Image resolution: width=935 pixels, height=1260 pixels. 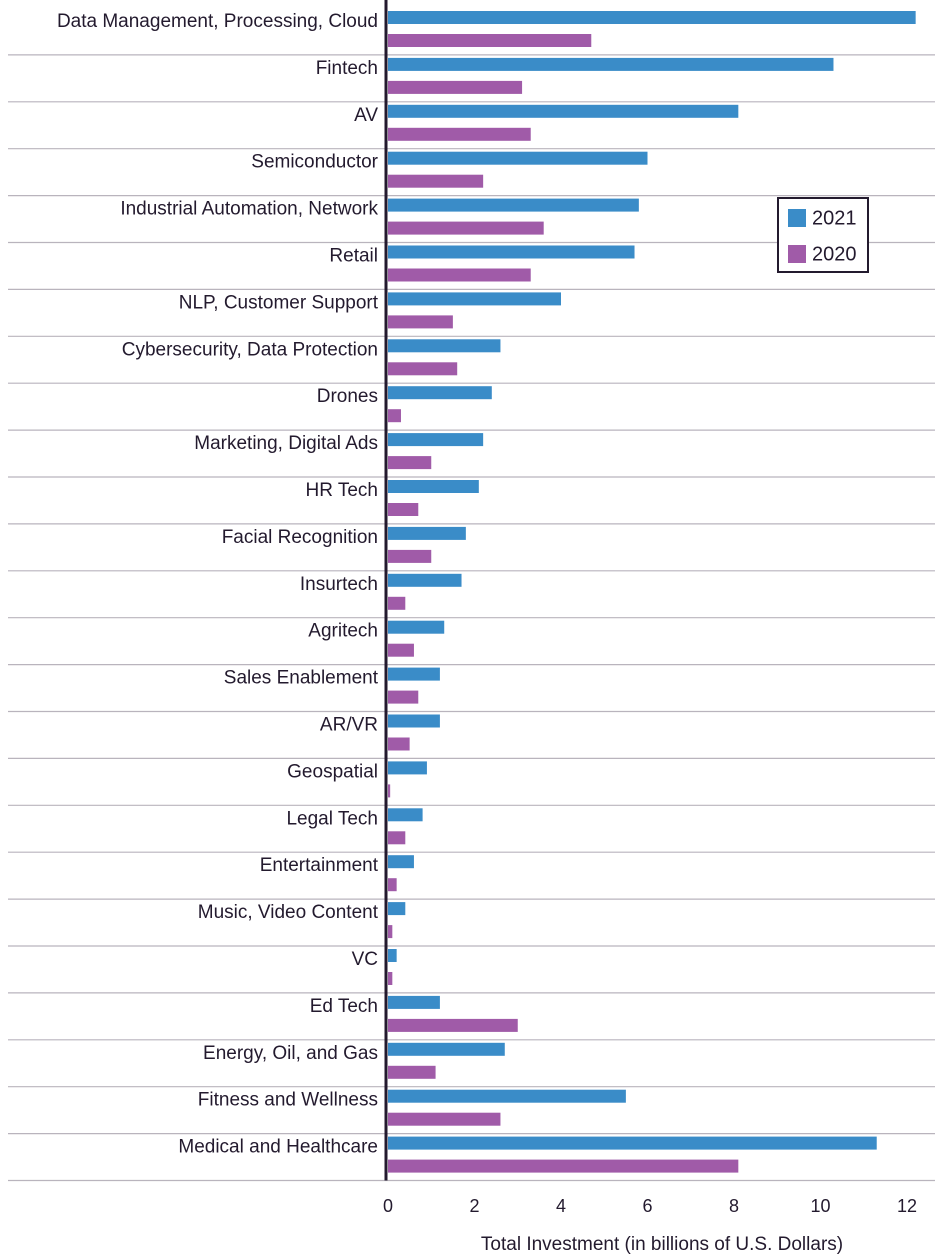 What do you see at coordinates (249, 209) in the screenshot?
I see `y-tick-label: Industrial Automation, Network` at bounding box center [249, 209].